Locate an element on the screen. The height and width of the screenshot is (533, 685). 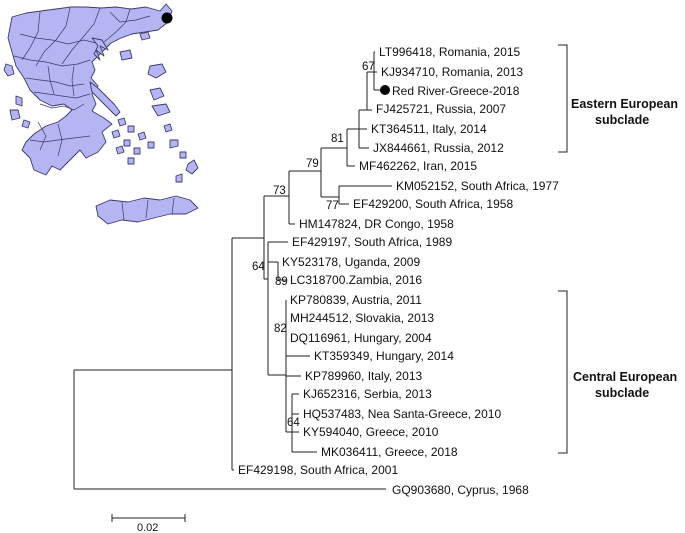
bootstrap-value: 89 is located at coordinates (281, 282).